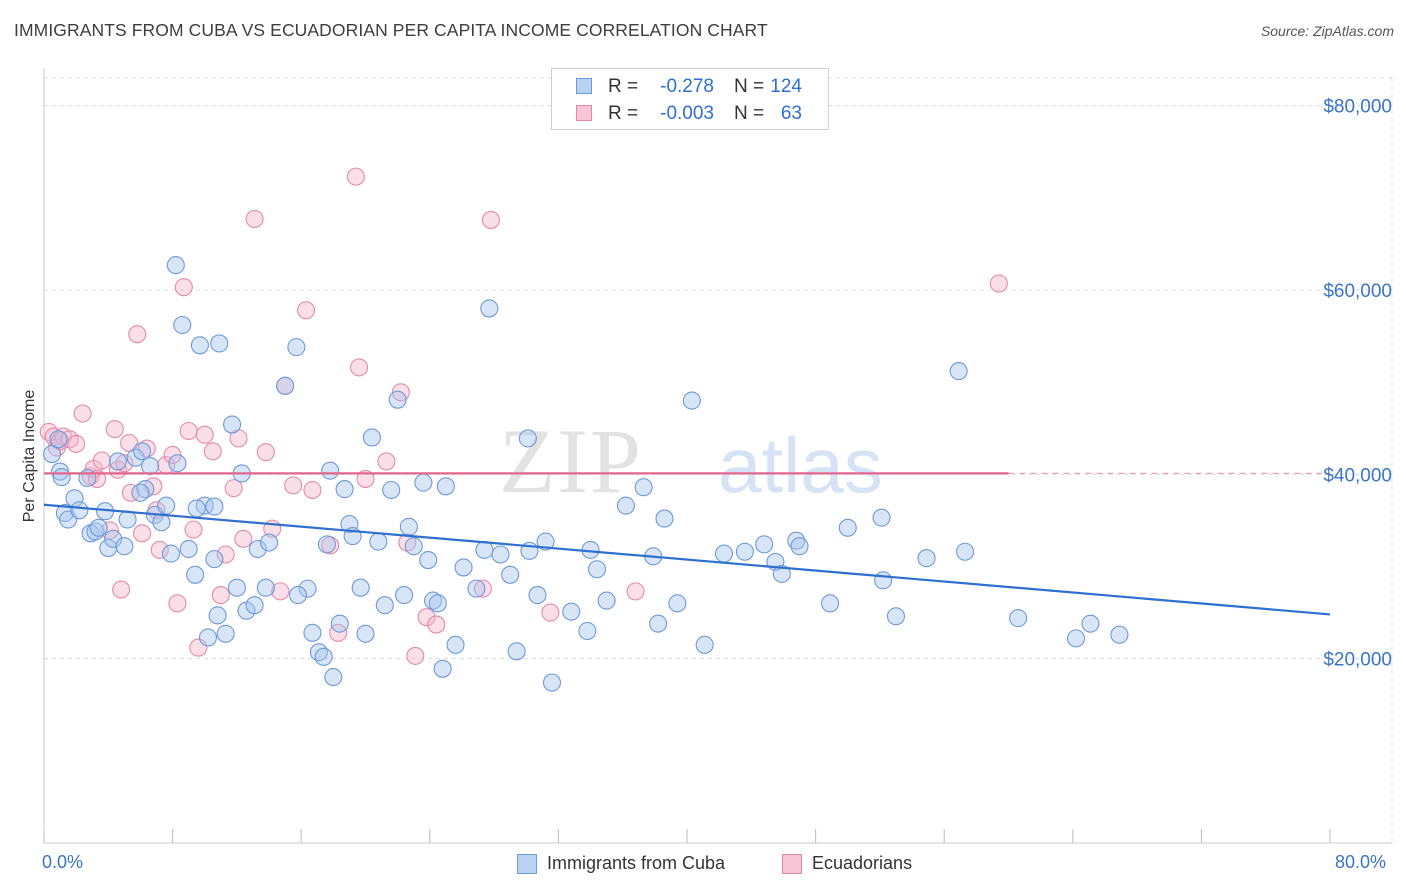 The image size is (1406, 892). I want to click on source-credit: Source: ZipAtlas.com, so click(1327, 31).